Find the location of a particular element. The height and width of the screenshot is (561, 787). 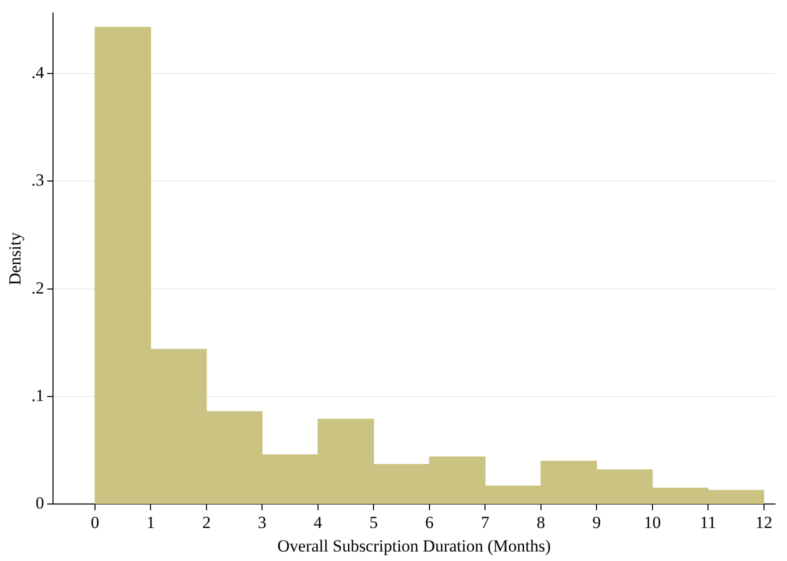

y-tick-label: .2 is located at coordinates (37, 288).